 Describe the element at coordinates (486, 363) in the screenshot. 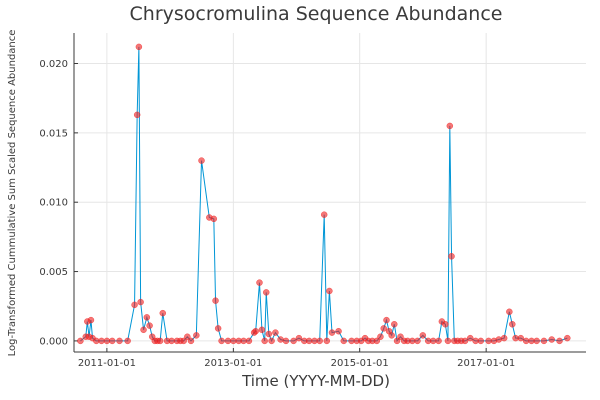

I see `x-tick-label: 2017-01-01` at that location.